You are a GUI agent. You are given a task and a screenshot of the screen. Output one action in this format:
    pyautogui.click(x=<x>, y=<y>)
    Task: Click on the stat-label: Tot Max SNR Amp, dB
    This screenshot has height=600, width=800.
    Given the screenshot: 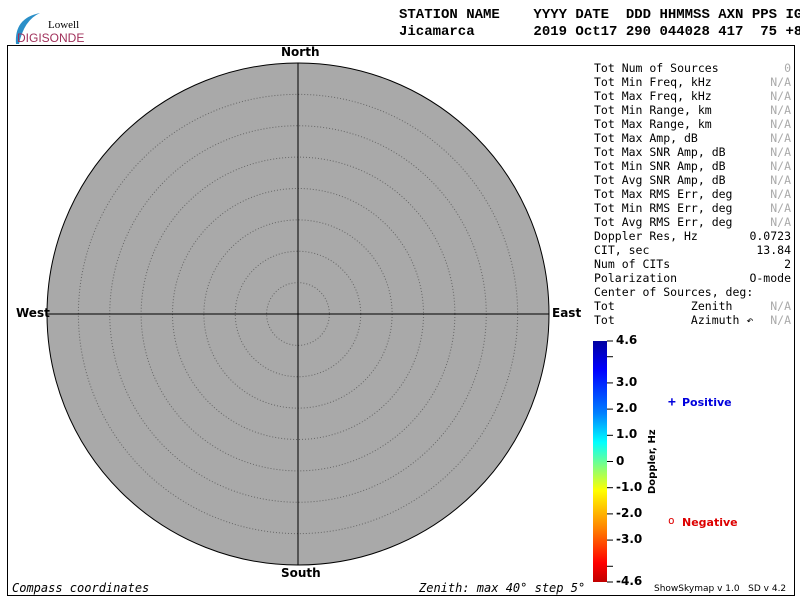 What is the action you would take?
    pyautogui.click(x=660, y=152)
    